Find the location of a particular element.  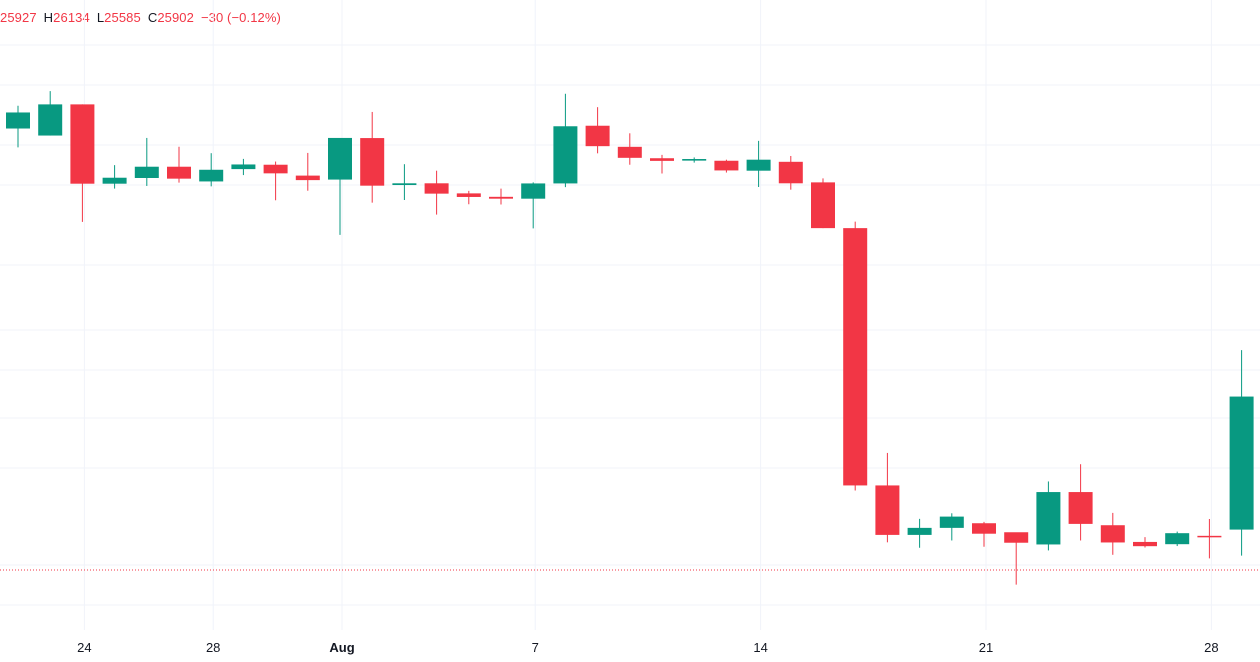

x-axis: 24 28 Aug 7 14 21 28 is located at coordinates (647, 647).